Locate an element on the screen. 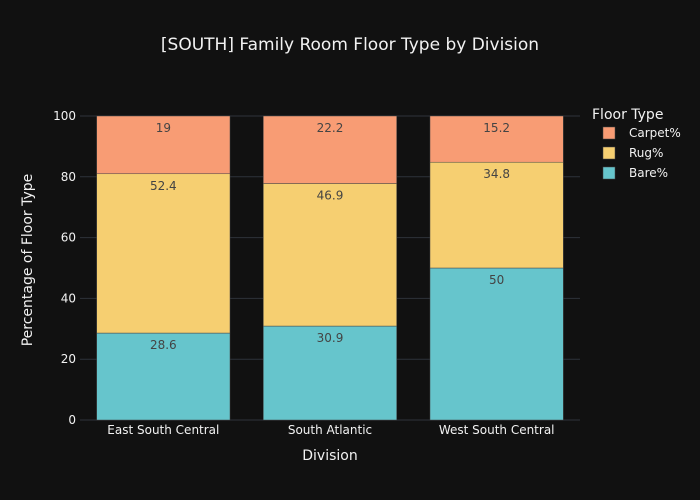  bar-value-label: 30.9 is located at coordinates (330, 338).